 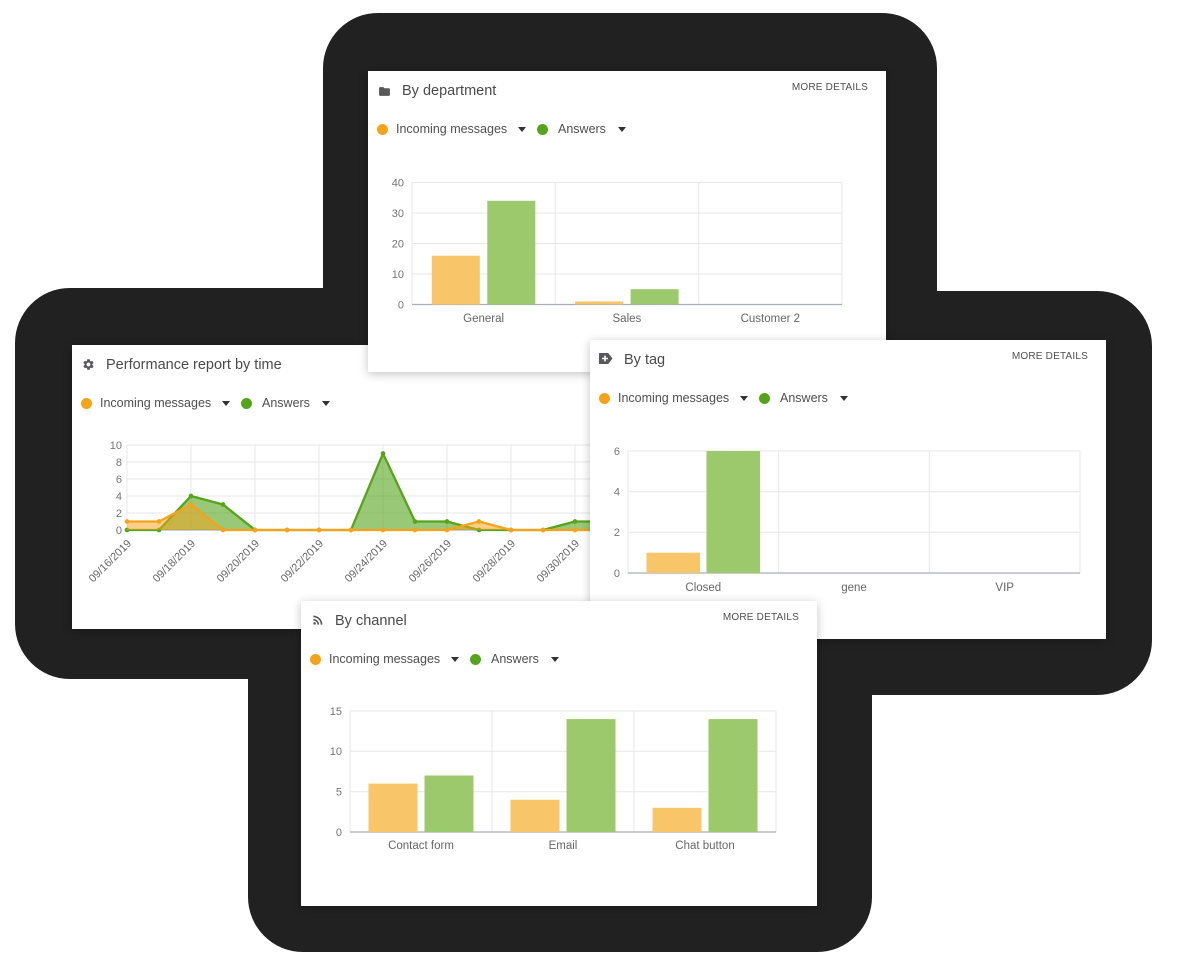 I want to click on svg-text: 09/20/2019, so click(x=238, y=561).